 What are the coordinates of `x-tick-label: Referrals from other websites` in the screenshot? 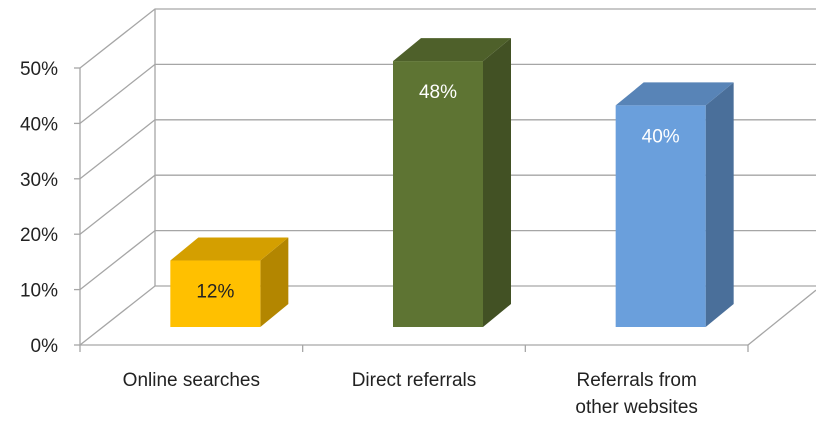 It's located at (636, 394).